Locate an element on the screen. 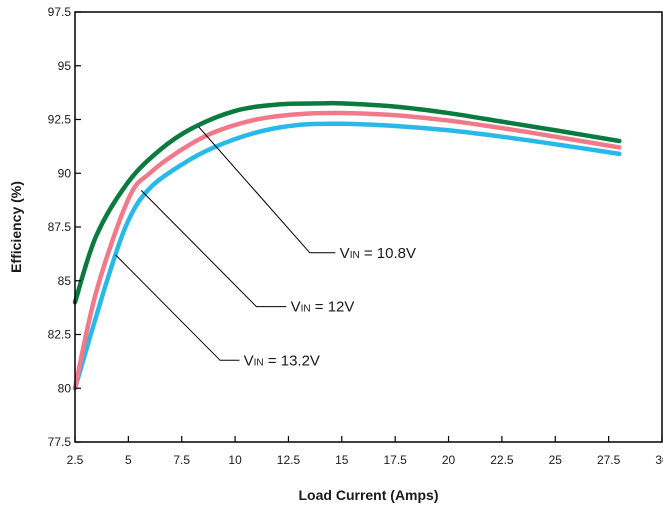 The image size is (663, 510). y-tick-label: 80 is located at coordinates (65, 388).